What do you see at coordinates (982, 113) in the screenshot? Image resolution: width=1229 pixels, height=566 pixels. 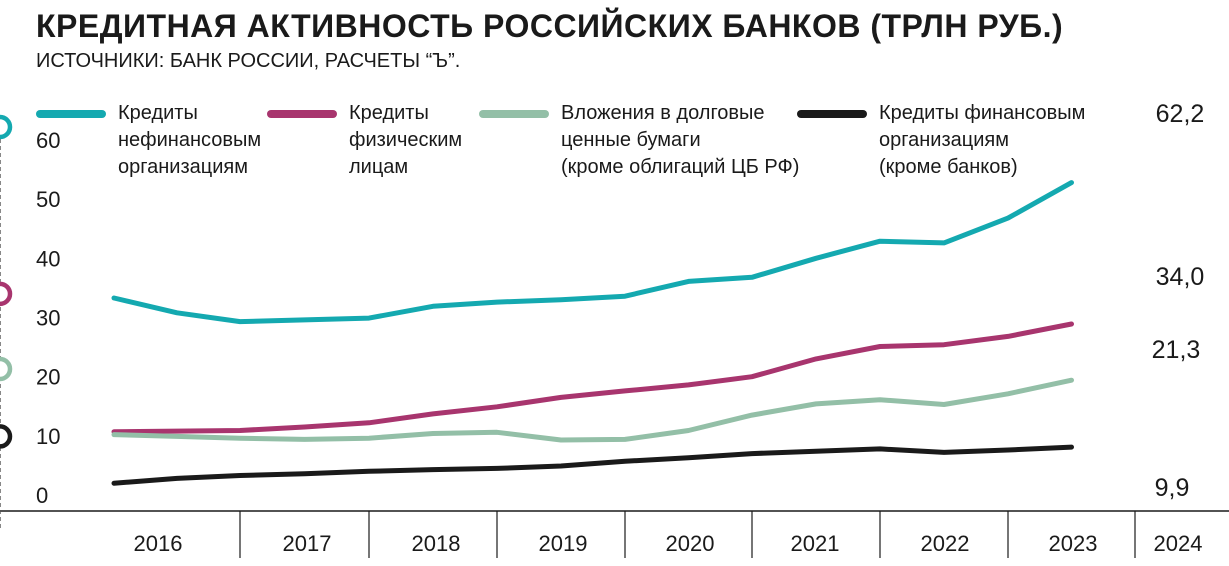 I see `legend-label: Кредиты финансовым` at bounding box center [982, 113].